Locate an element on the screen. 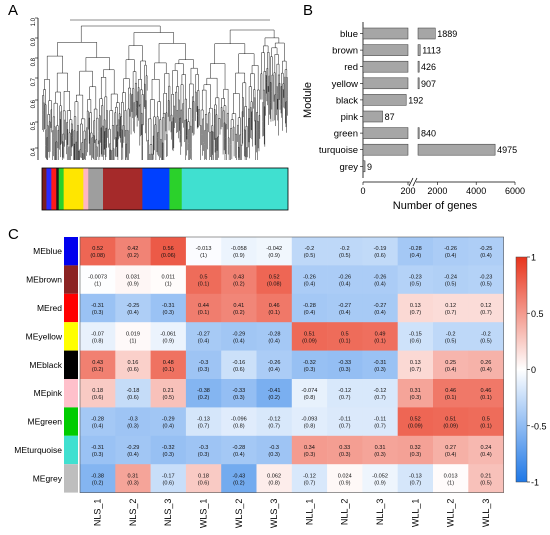  heatmap-cell-value: 0.52 is located at coordinates (415, 420).